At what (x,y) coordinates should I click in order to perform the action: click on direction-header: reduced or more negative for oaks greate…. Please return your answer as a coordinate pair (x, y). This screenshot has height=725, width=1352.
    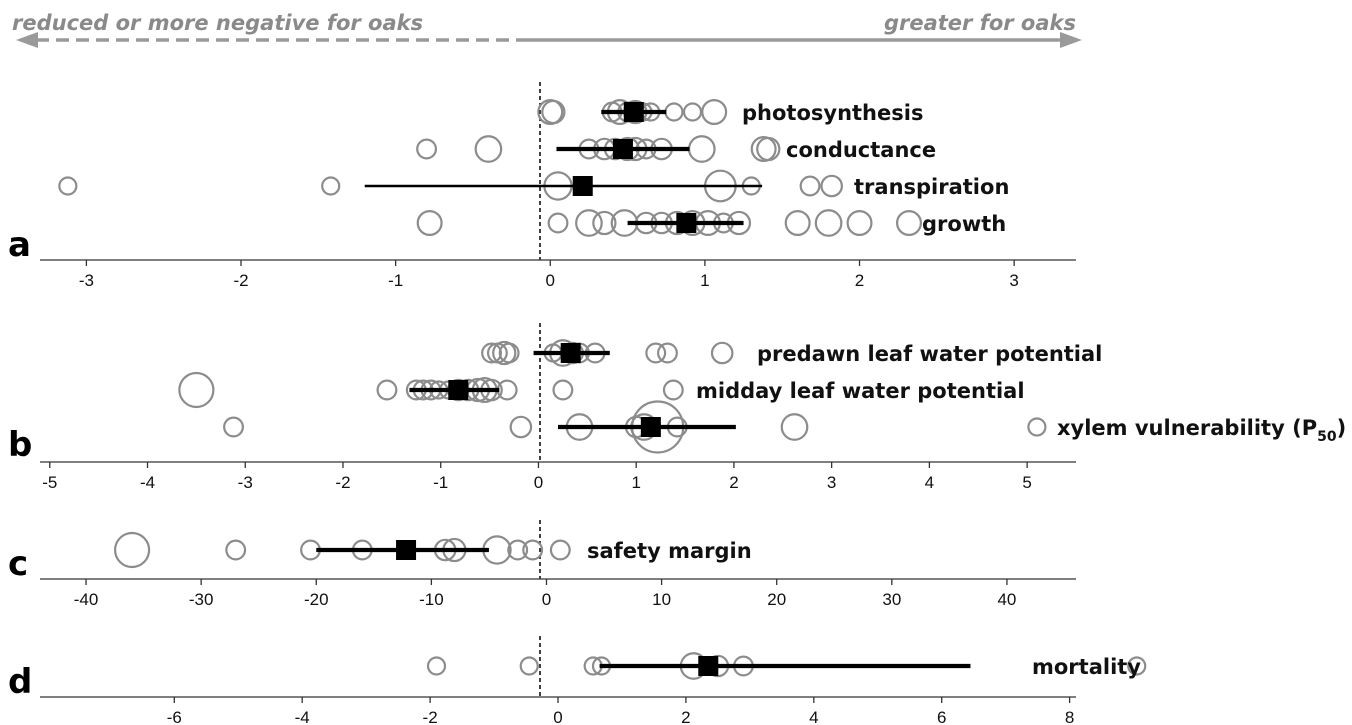
    Looking at the image, I should click on (547, 29).